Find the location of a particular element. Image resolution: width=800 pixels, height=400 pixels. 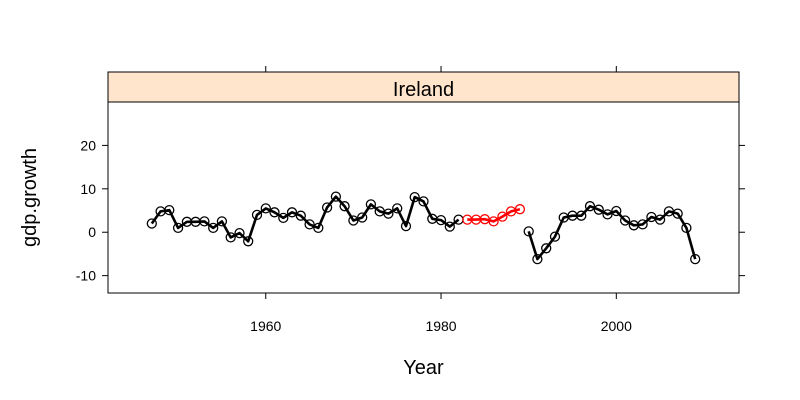

y-tick-label: 10 is located at coordinates (88, 189).